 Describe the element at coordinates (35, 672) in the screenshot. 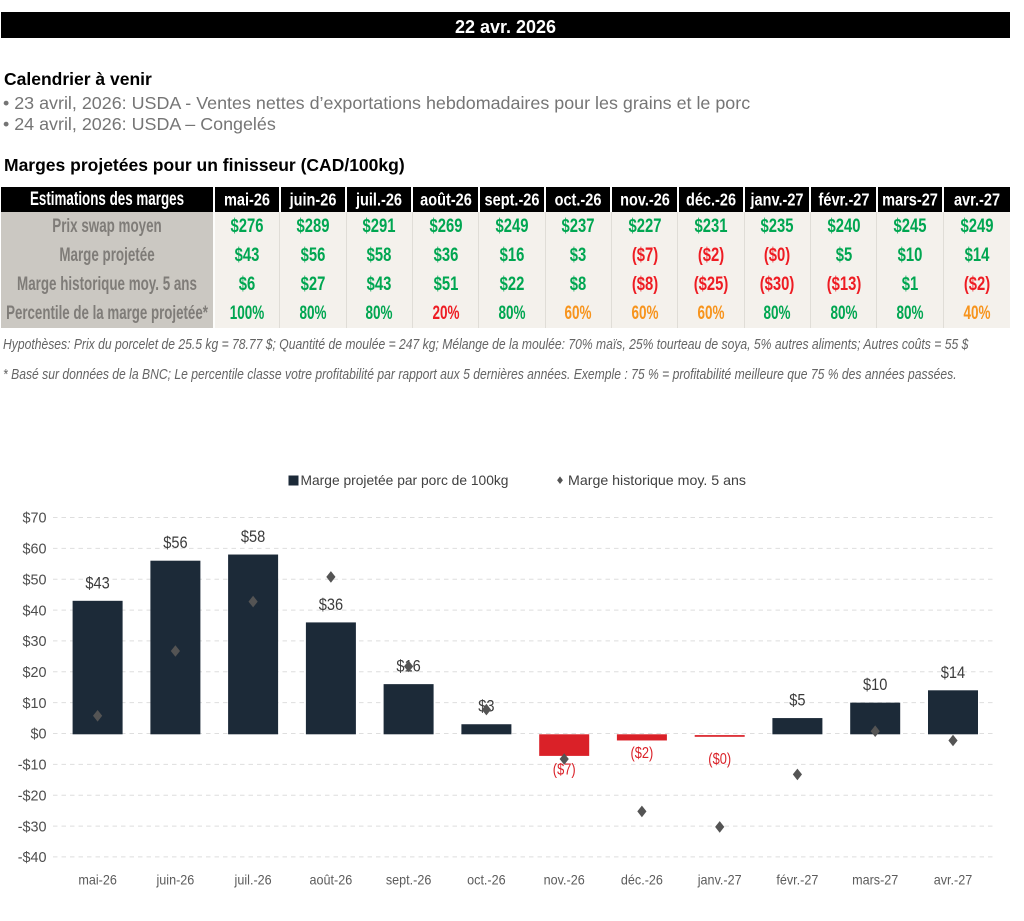

I see `svg-text: $20` at that location.